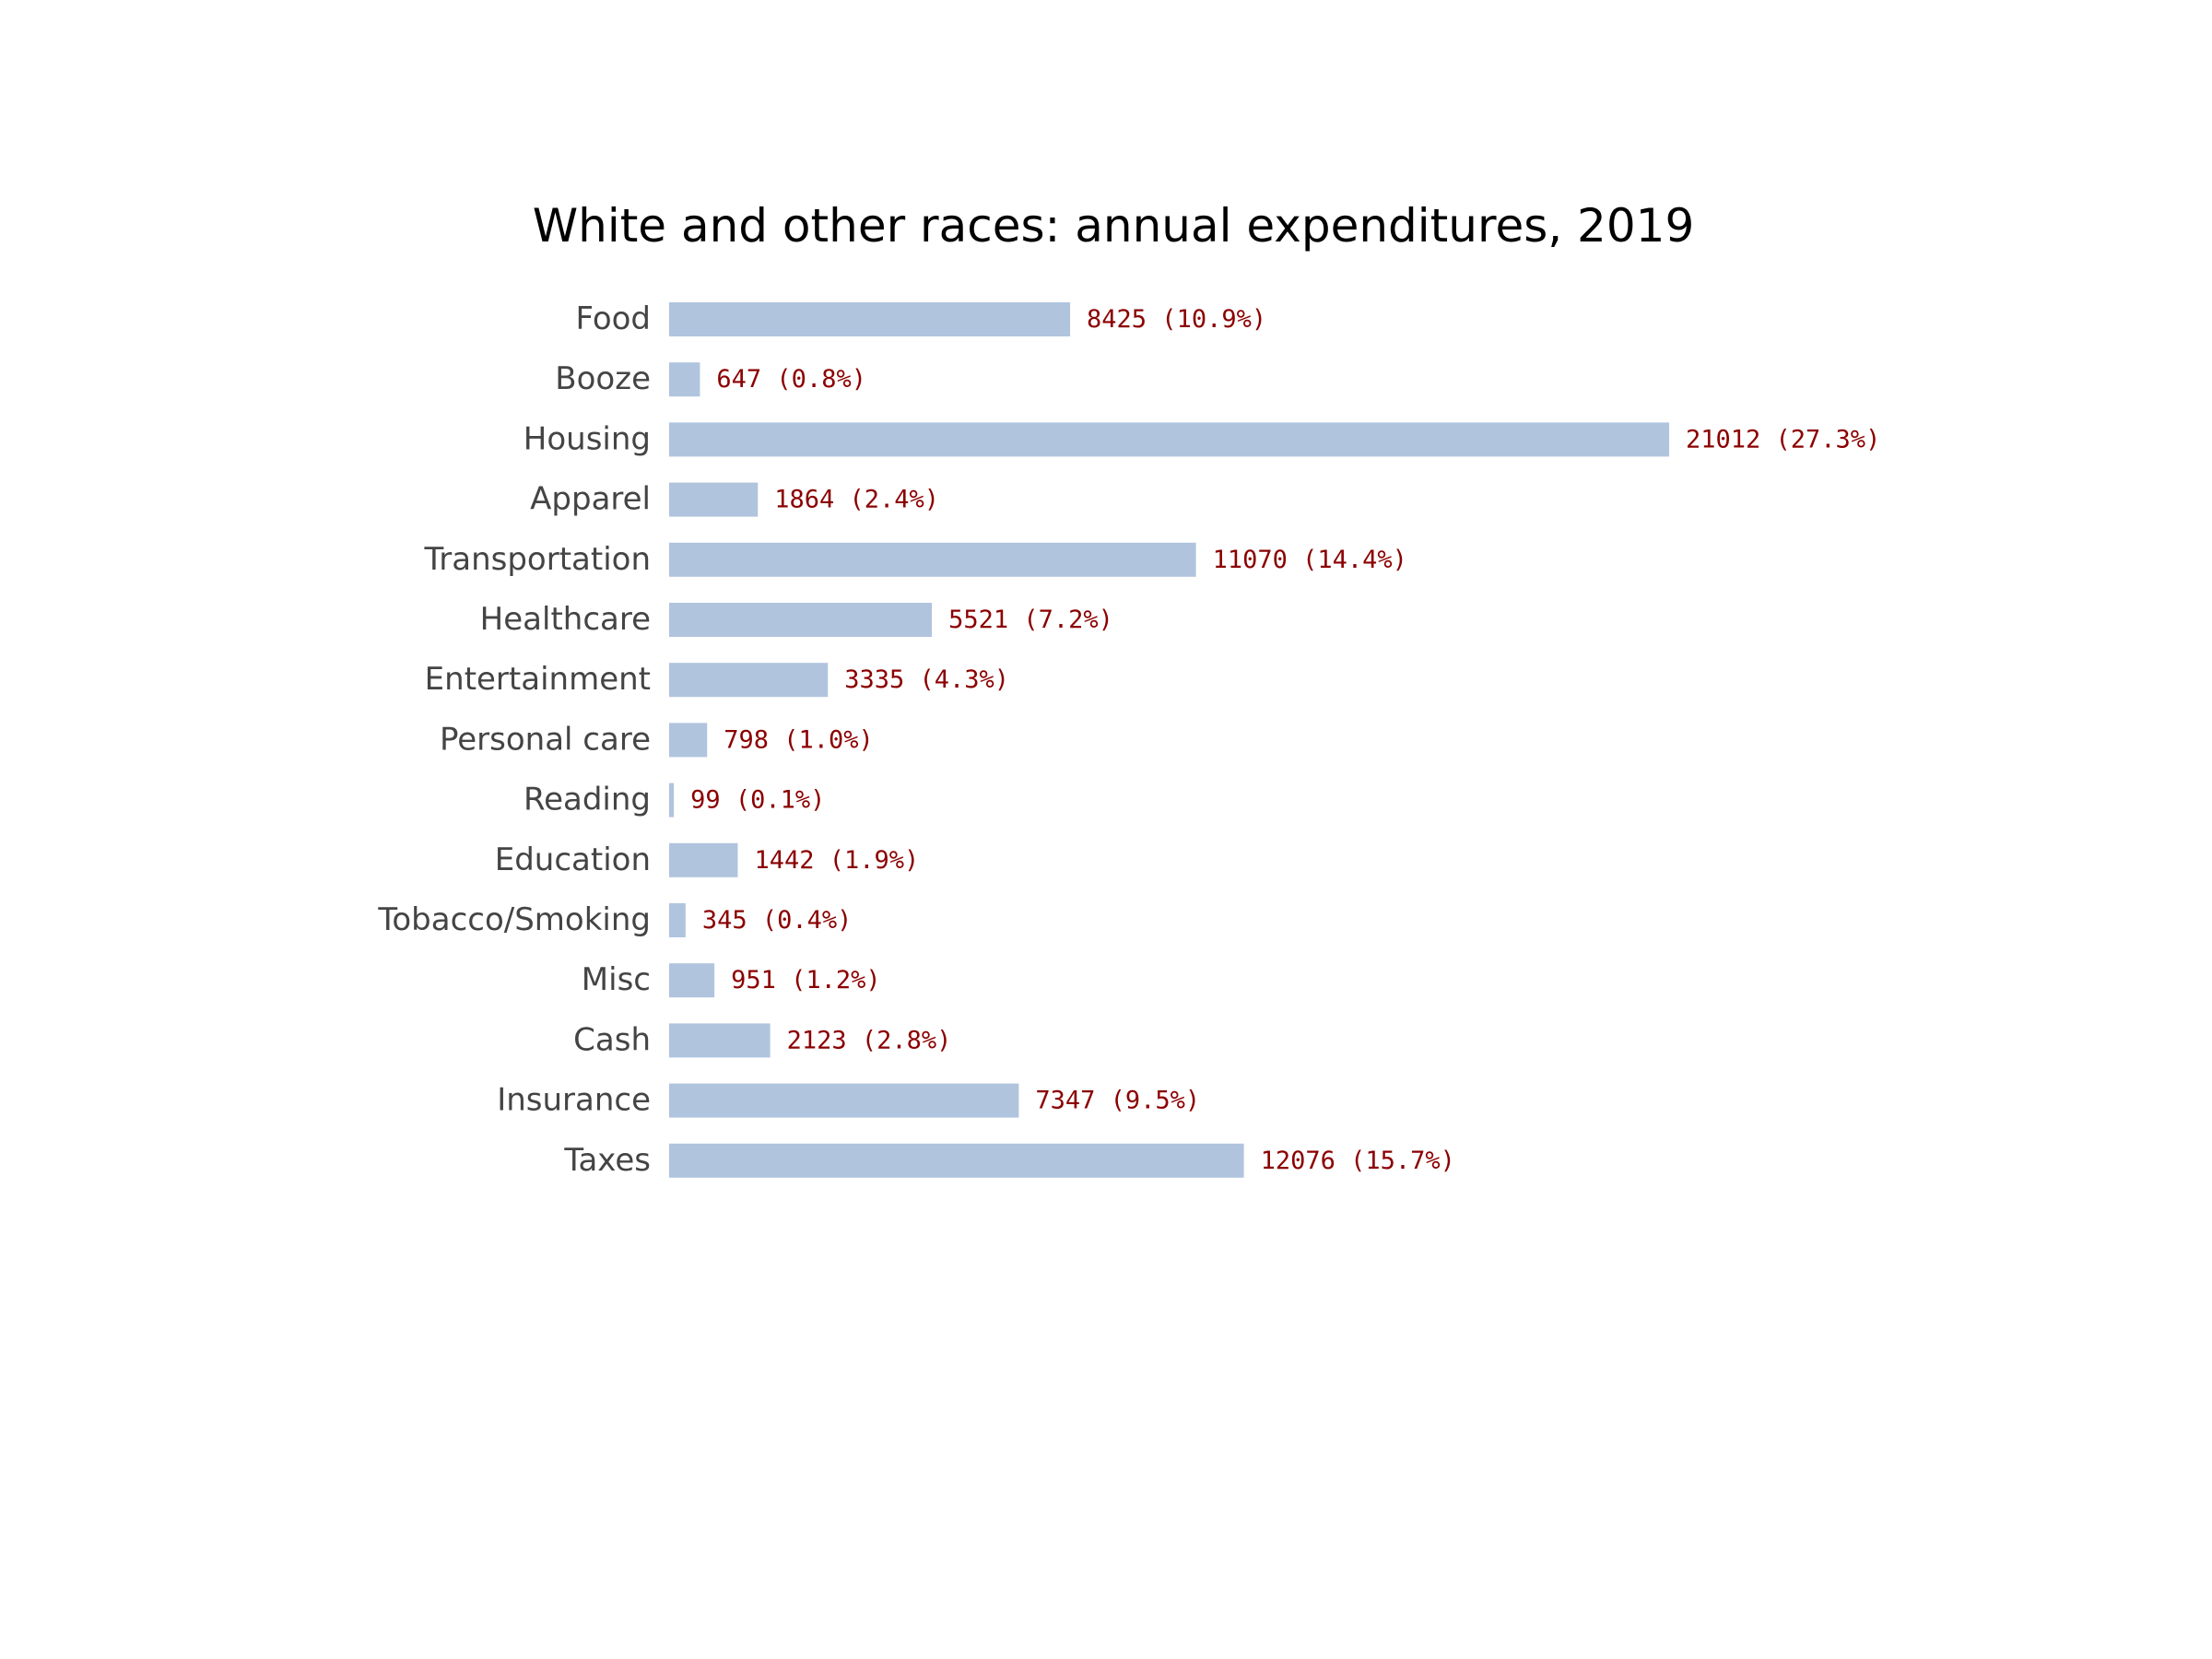 The height and width of the screenshot is (1659, 2212). What do you see at coordinates (587, 800) in the screenshot?
I see `category-label-reading: Reading` at bounding box center [587, 800].